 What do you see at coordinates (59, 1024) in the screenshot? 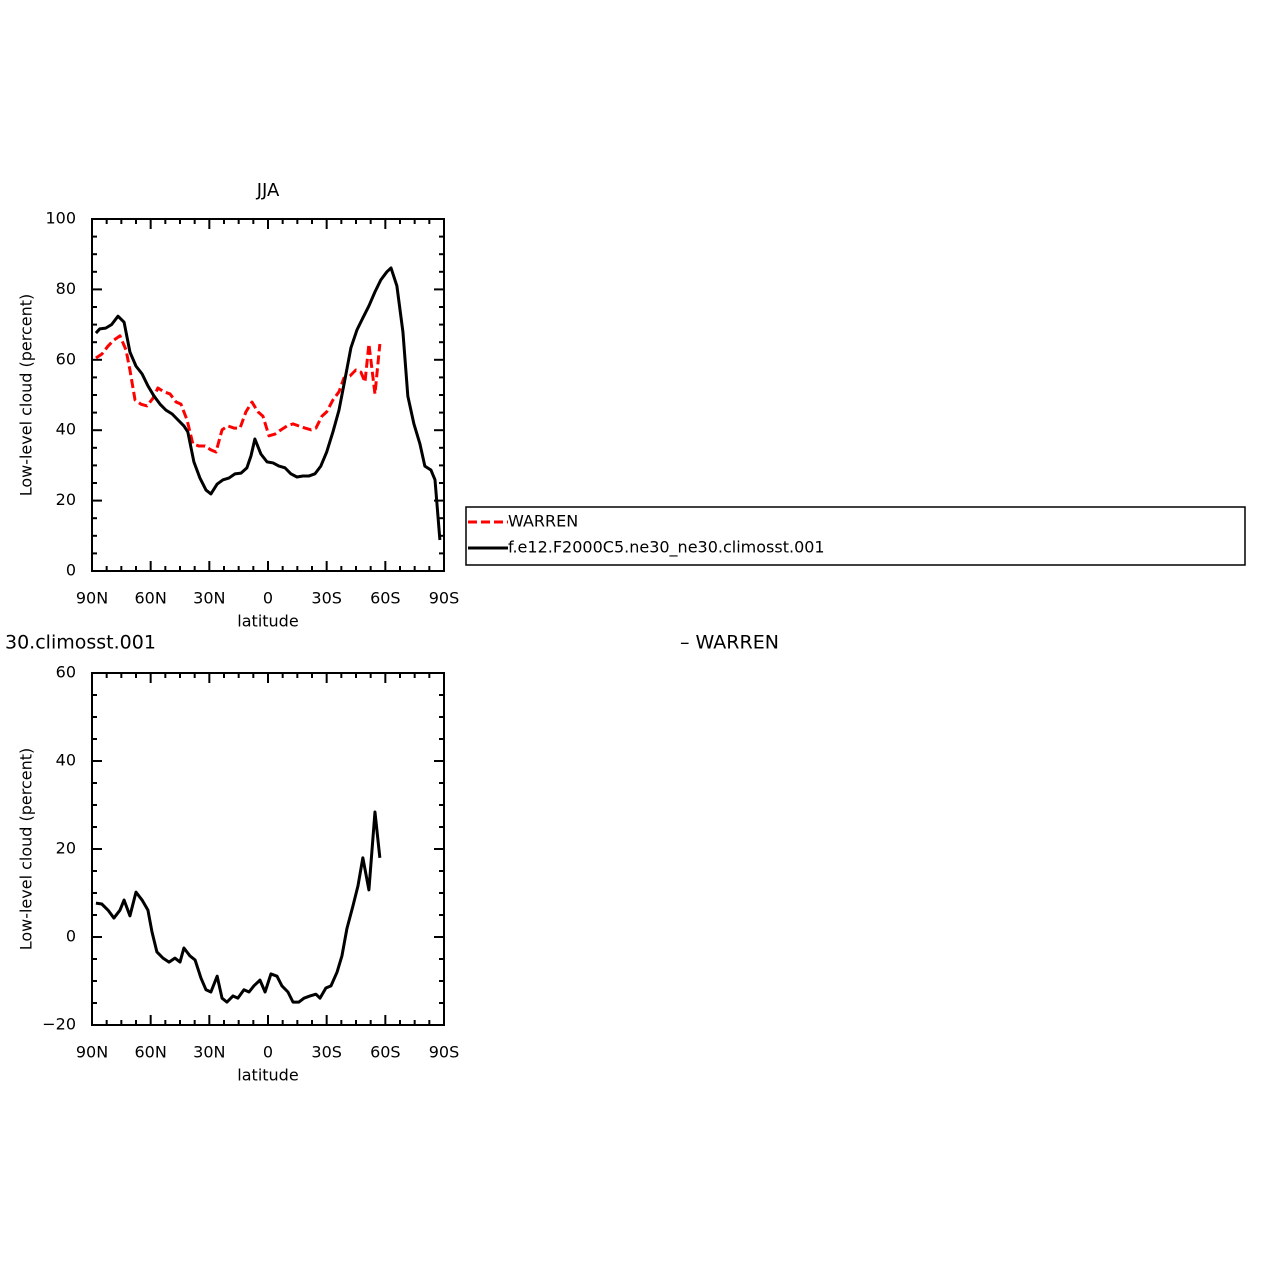
I see `y-tick-label: −20` at bounding box center [59, 1024].